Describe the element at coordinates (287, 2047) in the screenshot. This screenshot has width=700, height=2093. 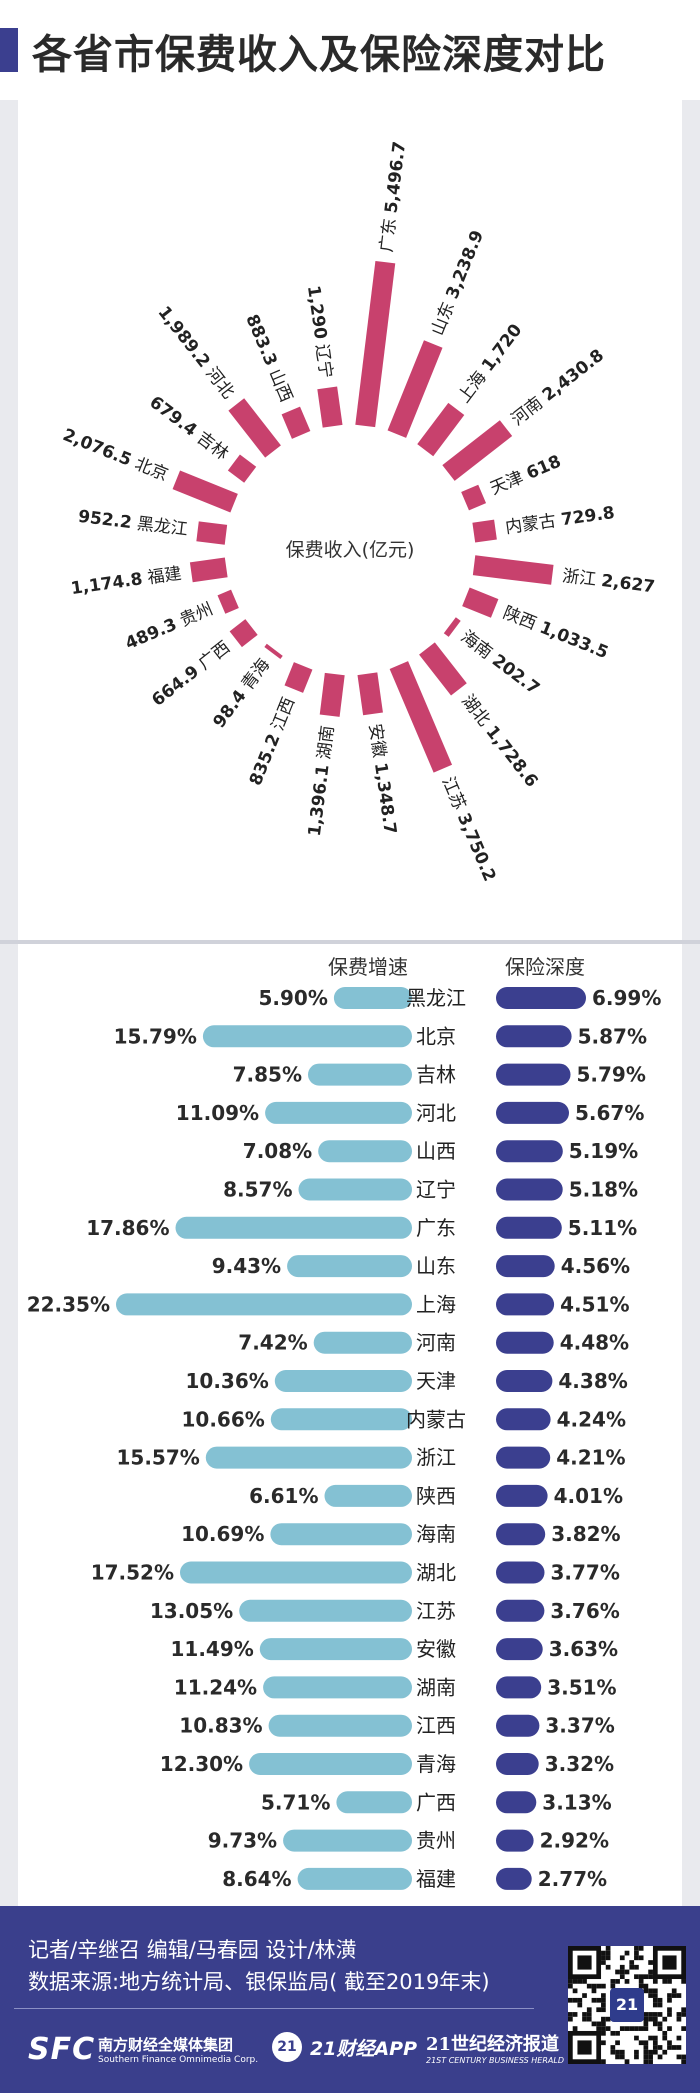
I see `app-badge-icon: 21` at that location.